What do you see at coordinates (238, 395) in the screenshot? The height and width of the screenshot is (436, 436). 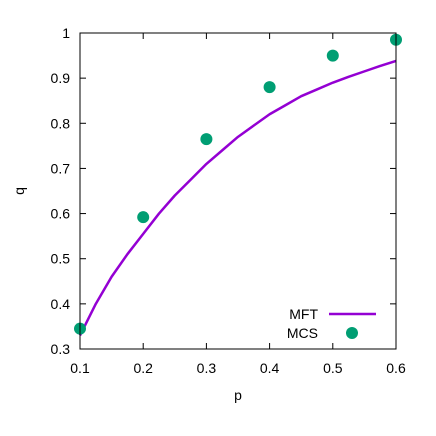 I see `x-axis-label: p` at bounding box center [238, 395].